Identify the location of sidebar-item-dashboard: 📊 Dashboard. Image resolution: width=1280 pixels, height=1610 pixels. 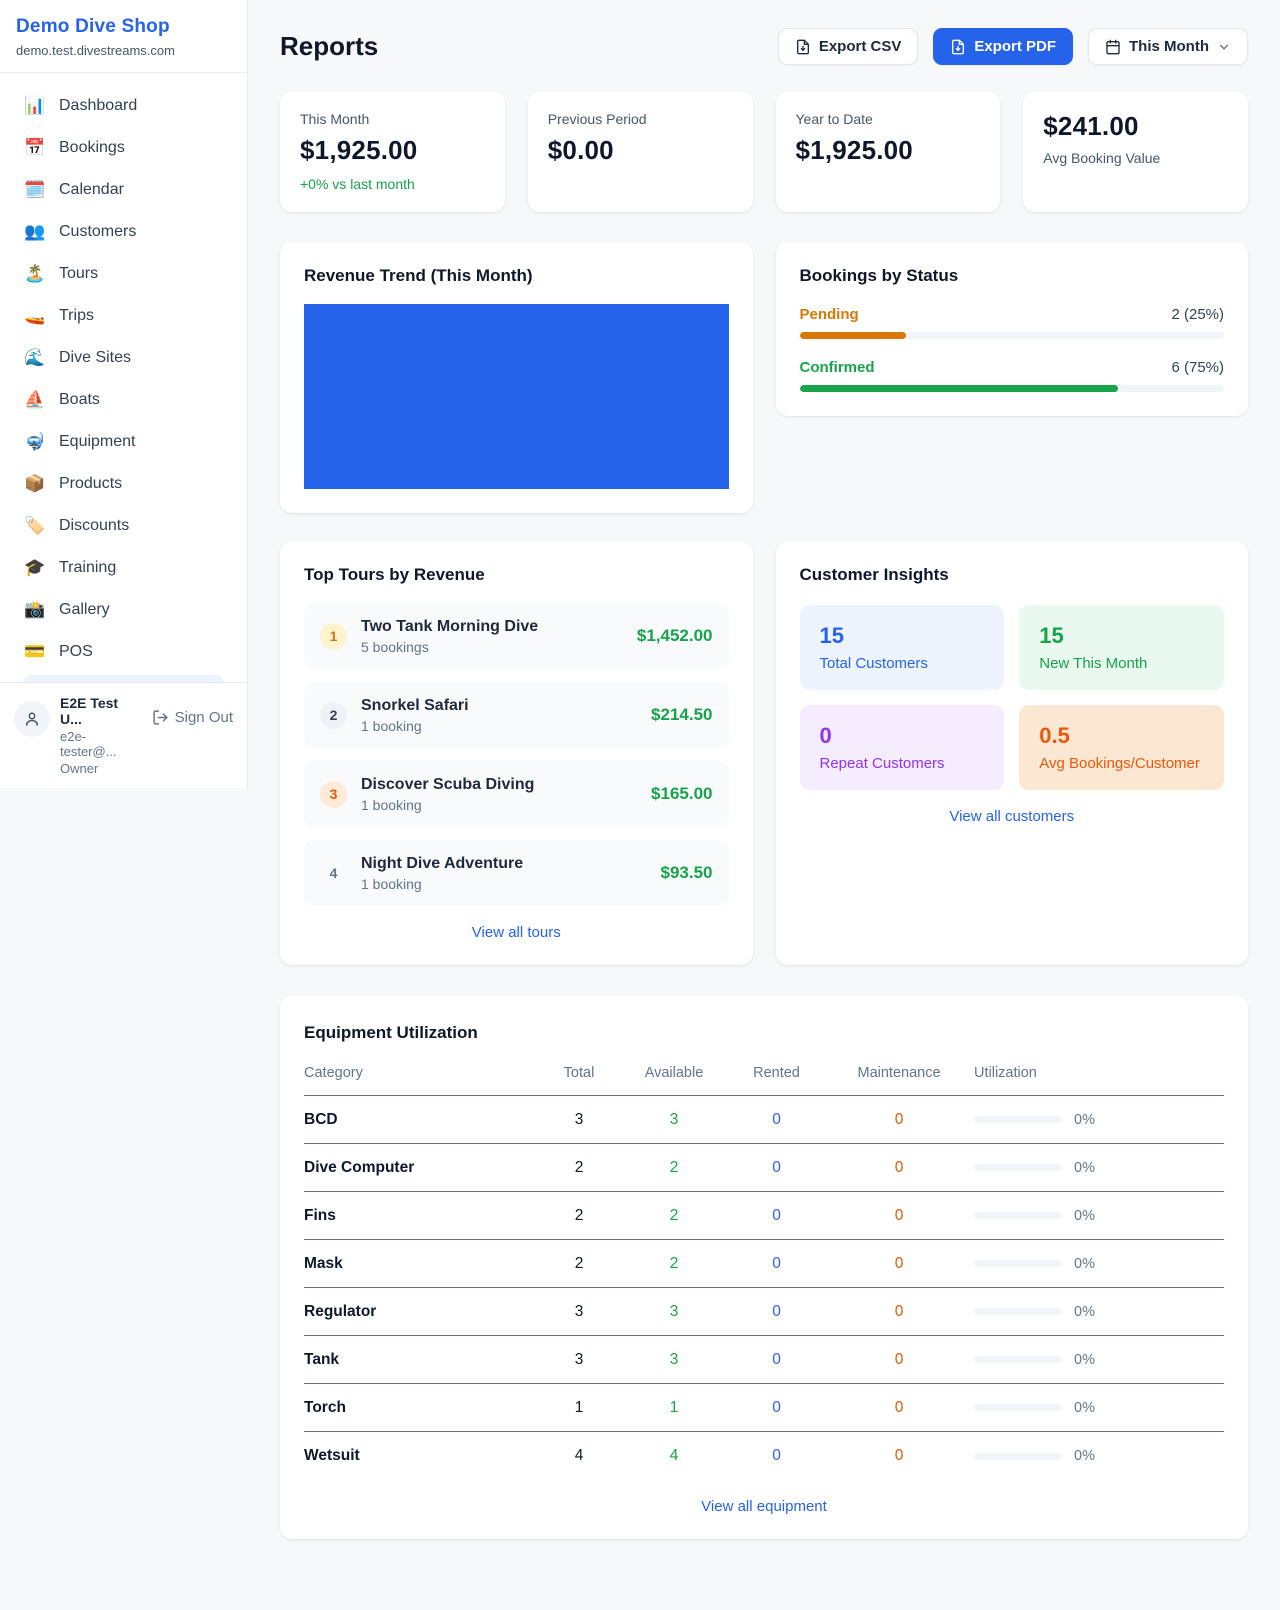
(123, 106).